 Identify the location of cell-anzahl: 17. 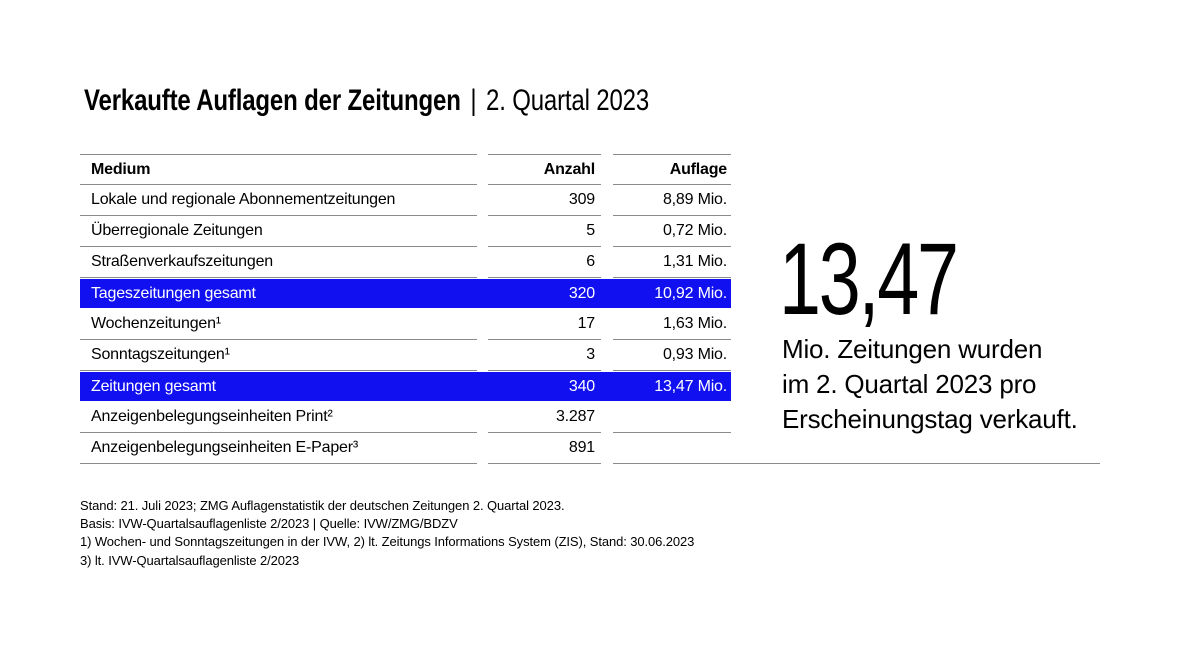
(544, 324).